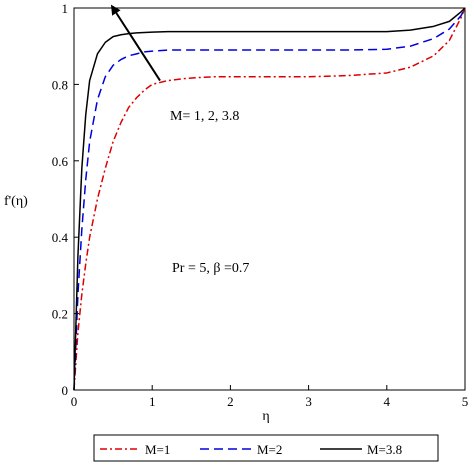  What do you see at coordinates (60, 237) in the screenshot?
I see `y-tick-label: 0.4` at bounding box center [60, 237].